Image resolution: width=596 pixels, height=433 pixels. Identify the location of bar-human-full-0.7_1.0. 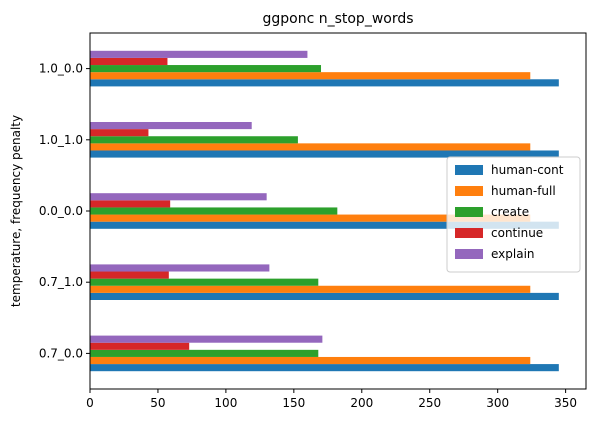
(310, 289).